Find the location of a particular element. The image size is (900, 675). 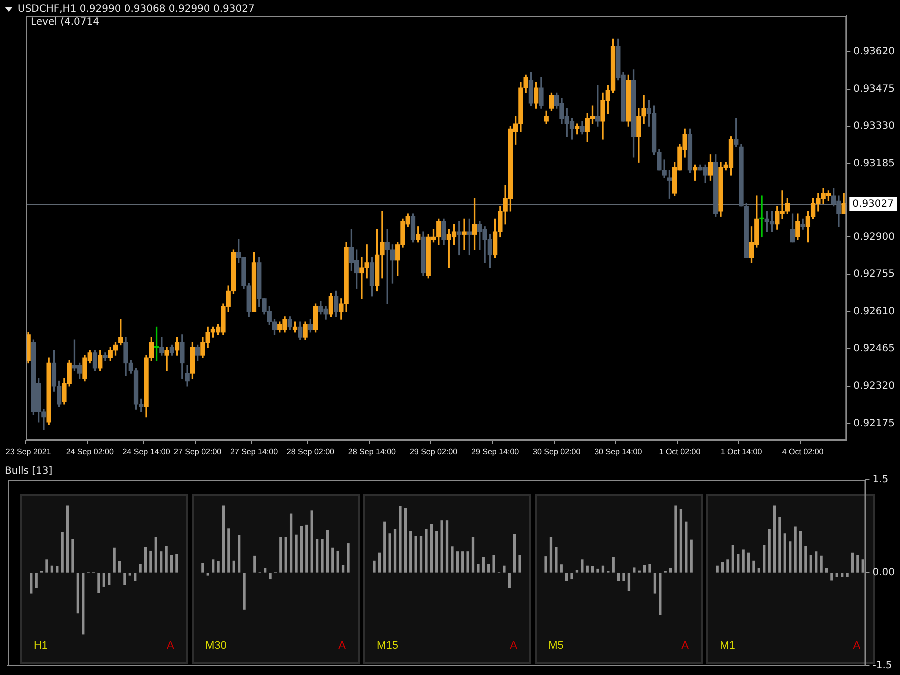

annotation: H1 is located at coordinates (41, 646).